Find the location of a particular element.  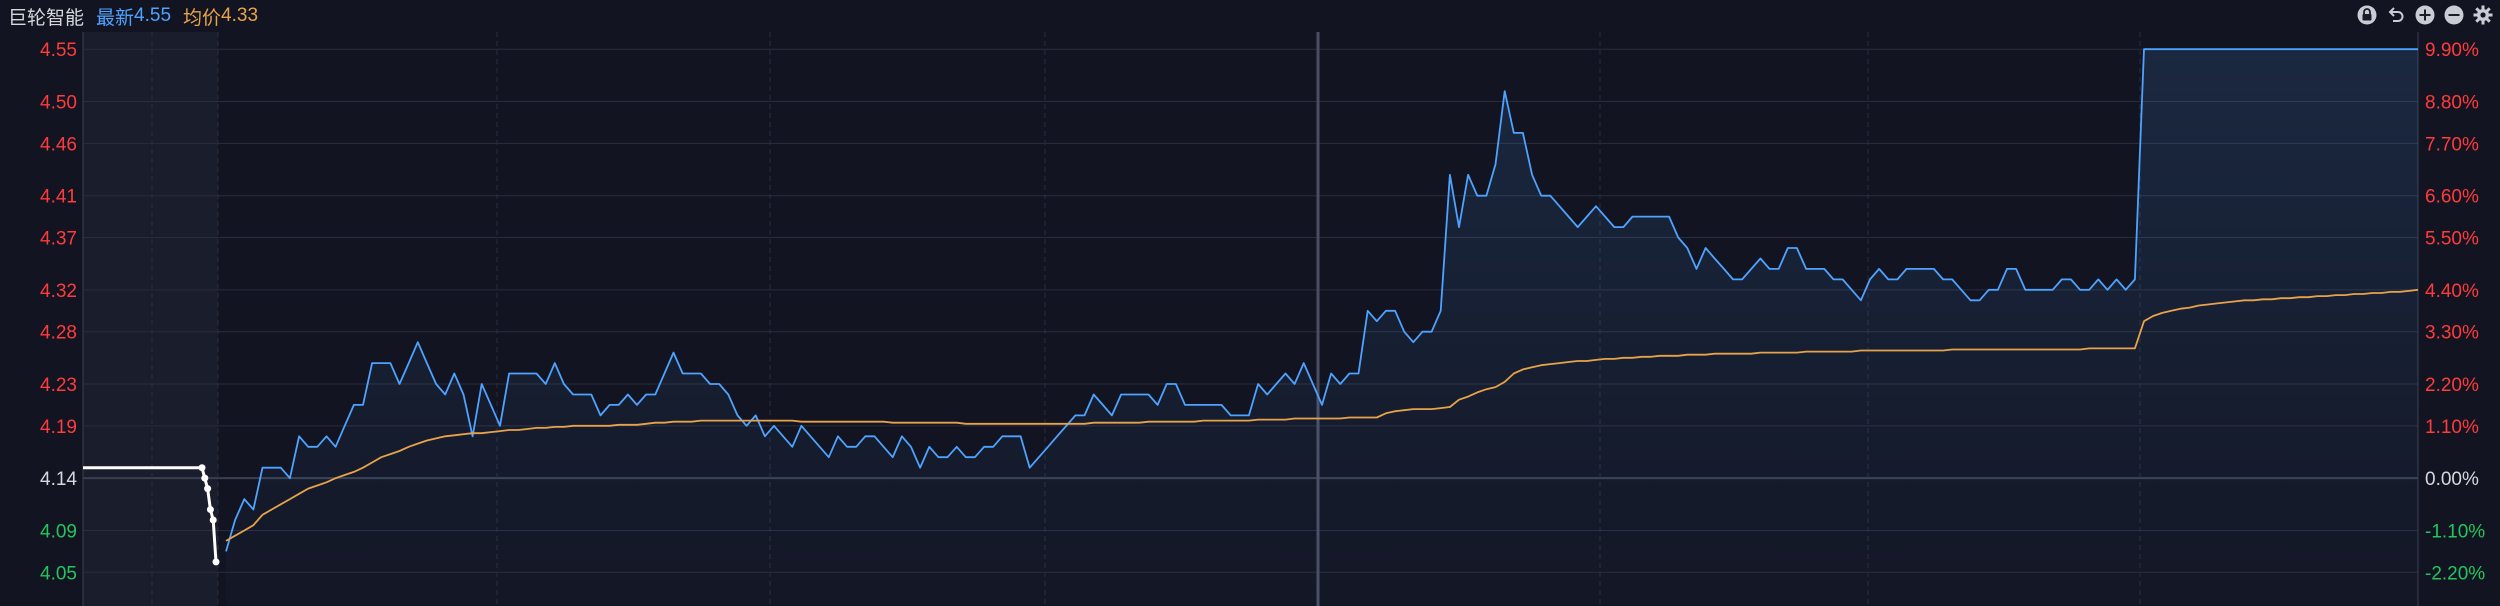

avg-price-value: 4.33 is located at coordinates (240, 15).